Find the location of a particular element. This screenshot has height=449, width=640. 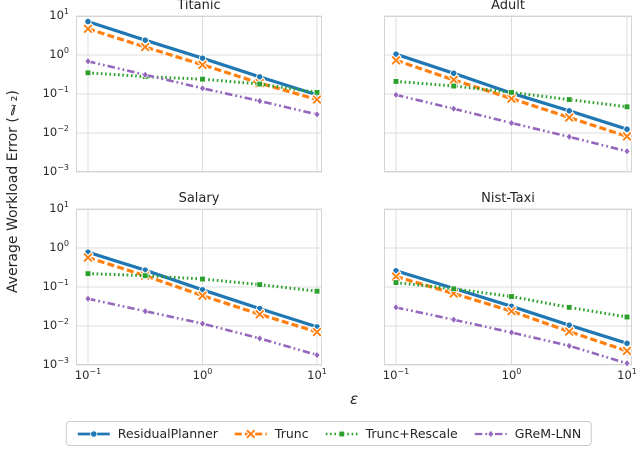

subplot-title: Nist-Taxi is located at coordinates (508, 198).